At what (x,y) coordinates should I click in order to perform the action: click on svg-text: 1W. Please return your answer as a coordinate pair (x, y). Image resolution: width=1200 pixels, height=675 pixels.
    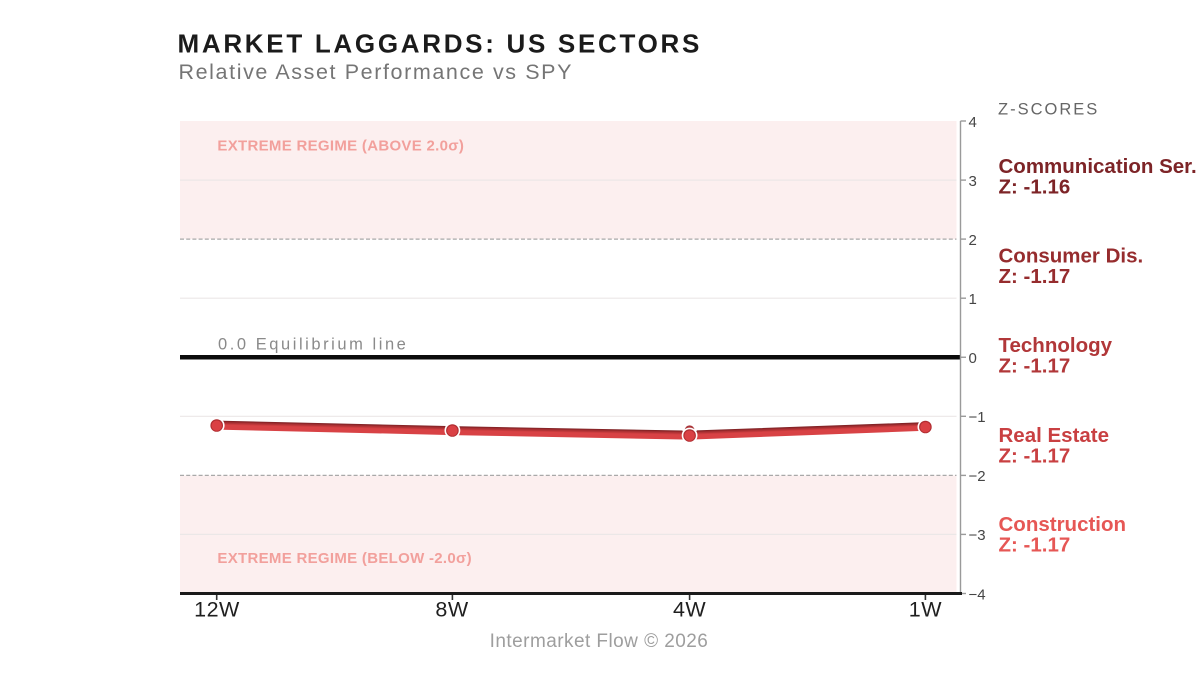
    Looking at the image, I should click on (925, 610).